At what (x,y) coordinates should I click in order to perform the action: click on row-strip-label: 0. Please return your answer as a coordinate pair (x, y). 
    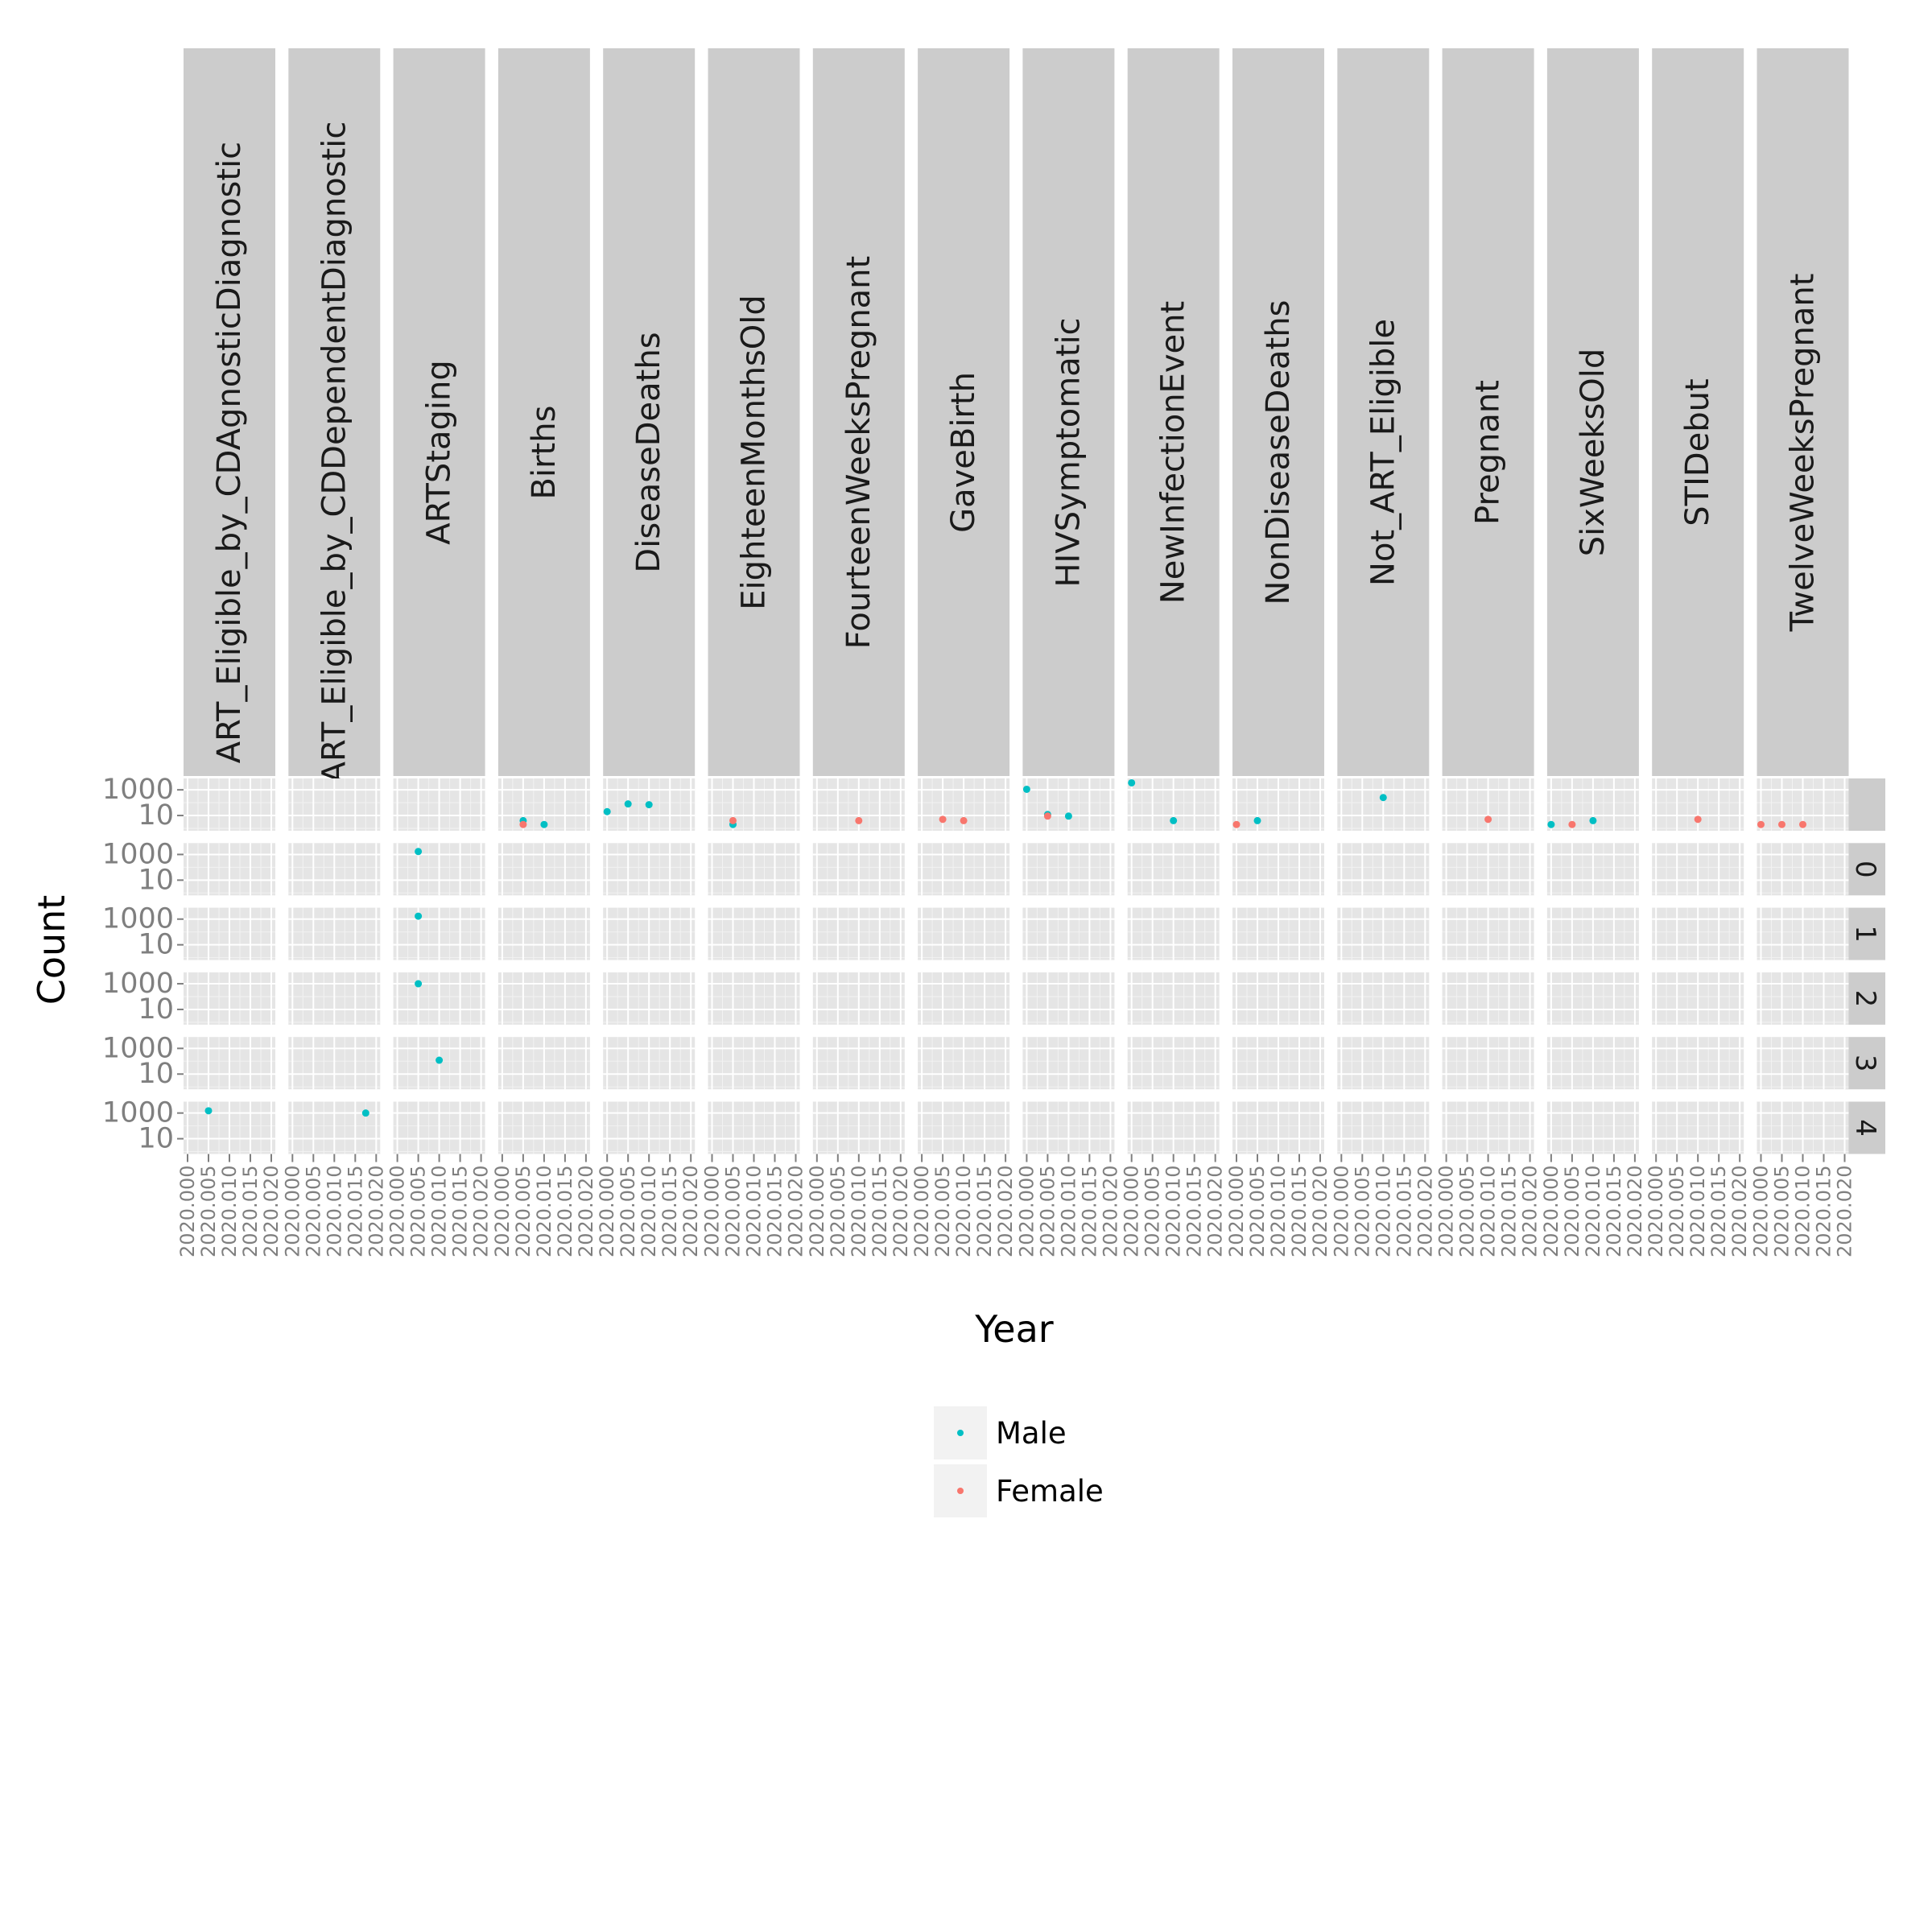
    Looking at the image, I should click on (1865, 869).